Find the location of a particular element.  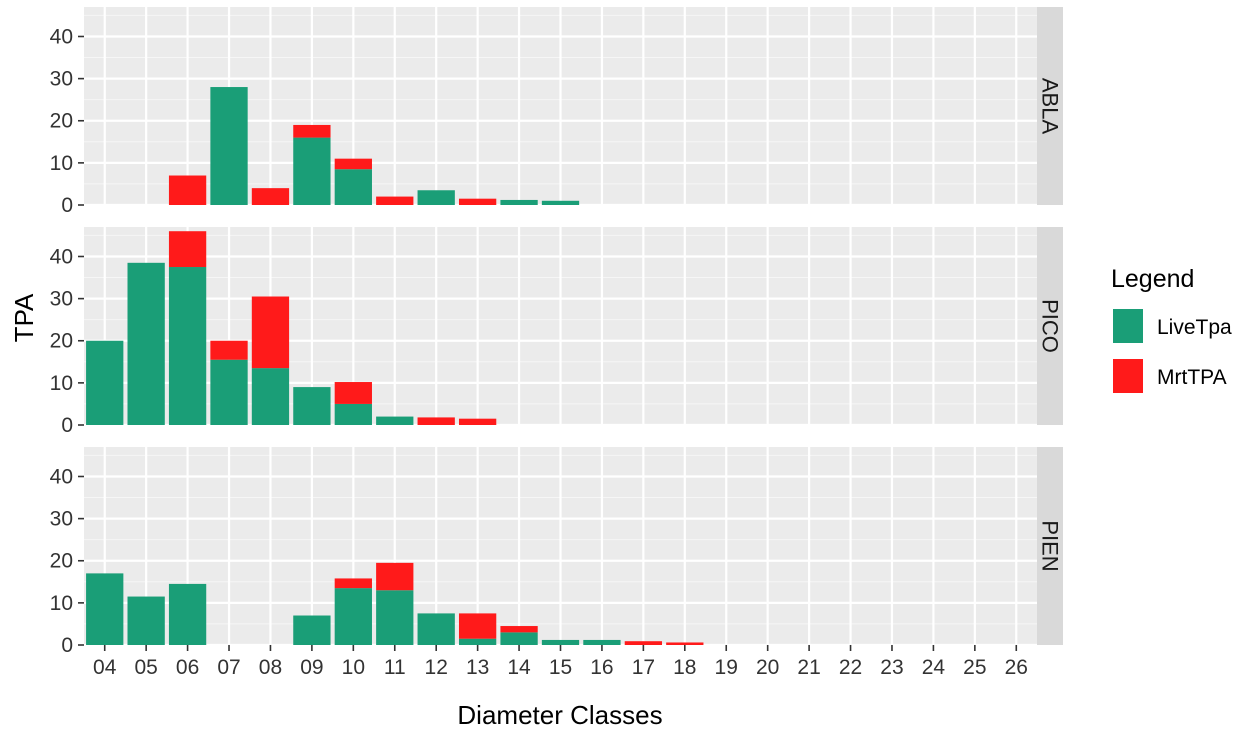

x-tick-label: 04 is located at coordinates (105, 667).